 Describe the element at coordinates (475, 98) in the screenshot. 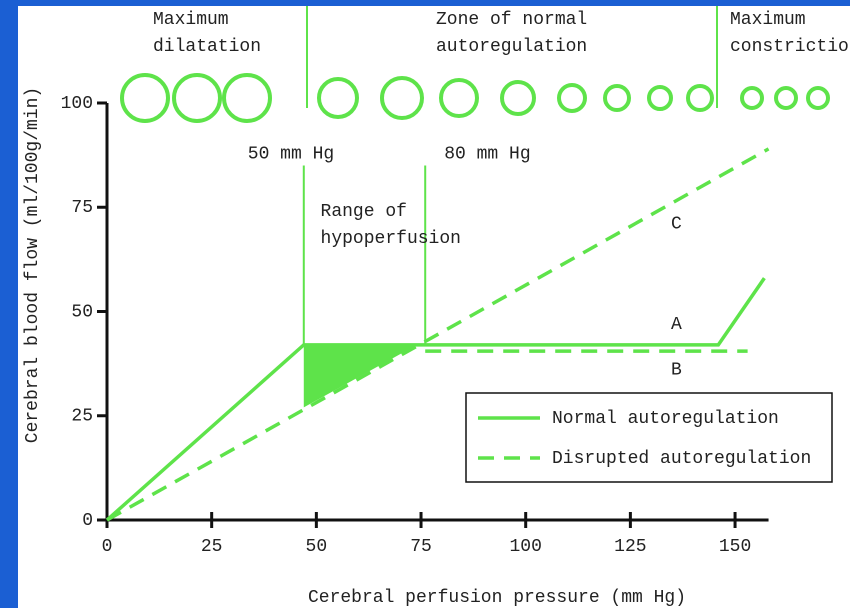

I see `vessel-icons` at that location.